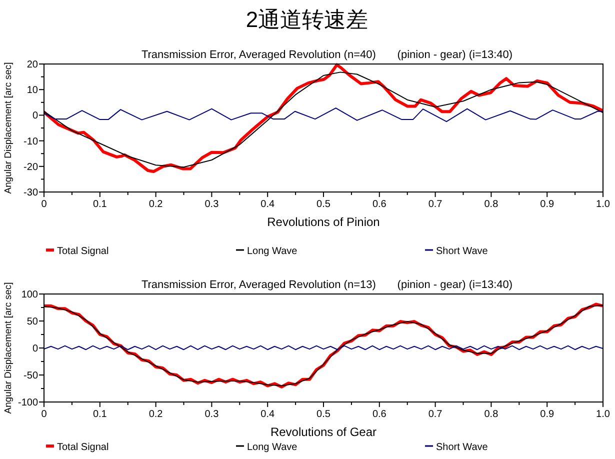  What do you see at coordinates (323, 222) in the screenshot?
I see `x-axis-title: Revolutions of Pinion` at bounding box center [323, 222].